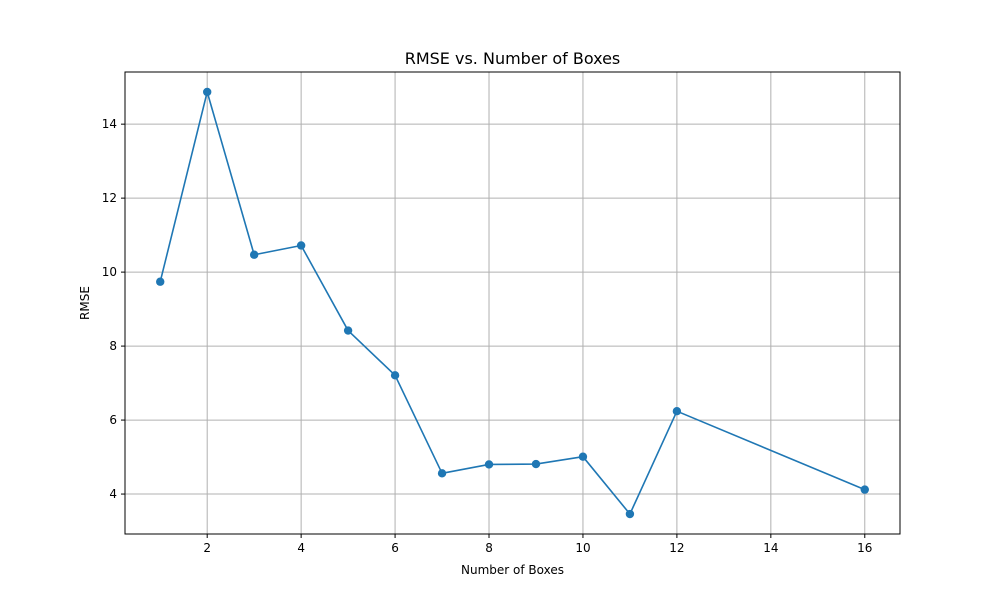  Describe the element at coordinates (770, 548) in the screenshot. I see `x-tick-label: 14` at that location.